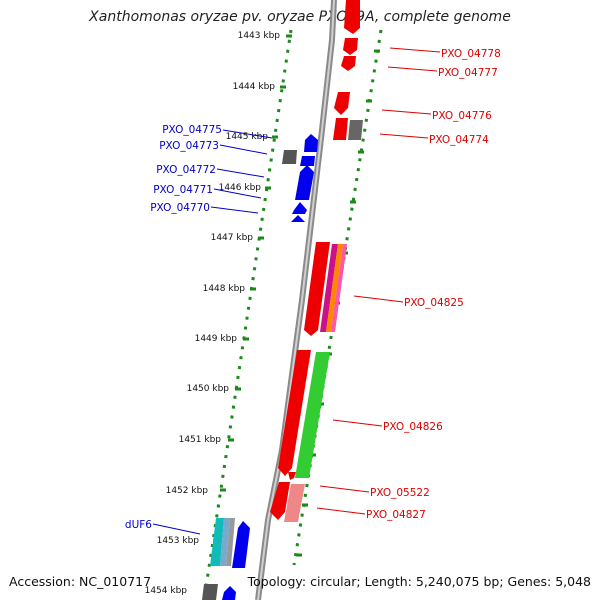 Image resolution: width=600 pixels, height=600 pixels. I want to click on forward-genes, so click(316, 261).